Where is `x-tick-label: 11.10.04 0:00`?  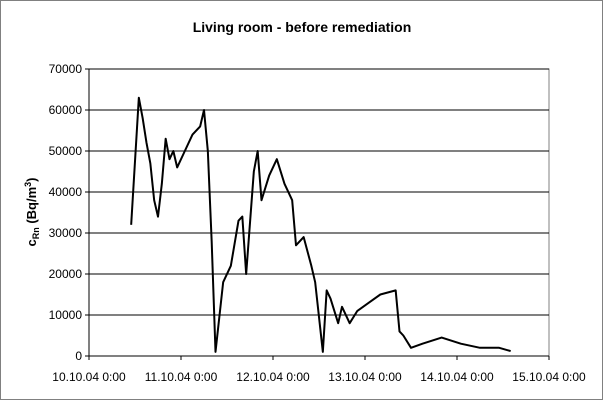
x-tick-label: 11.10.04 0:00 is located at coordinates (181, 377).